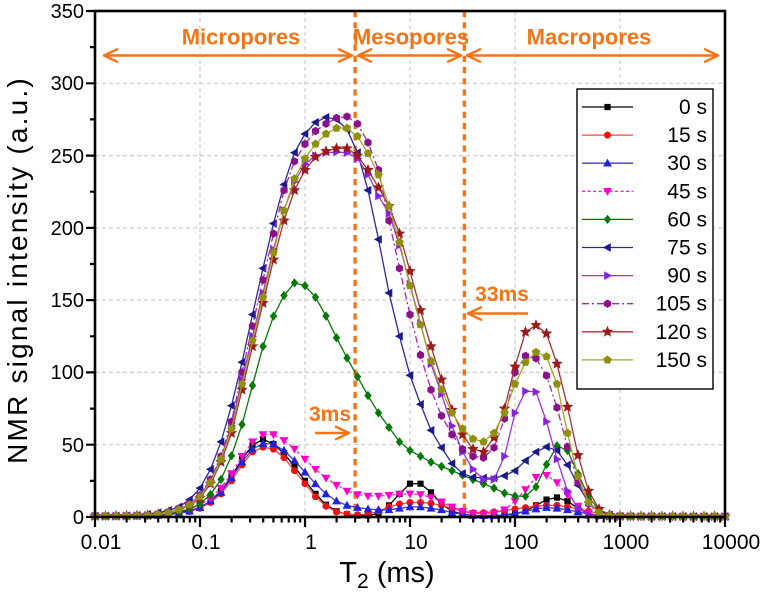  What do you see at coordinates (67, 84) in the screenshot?
I see `svg-text: 300` at bounding box center [67, 84].